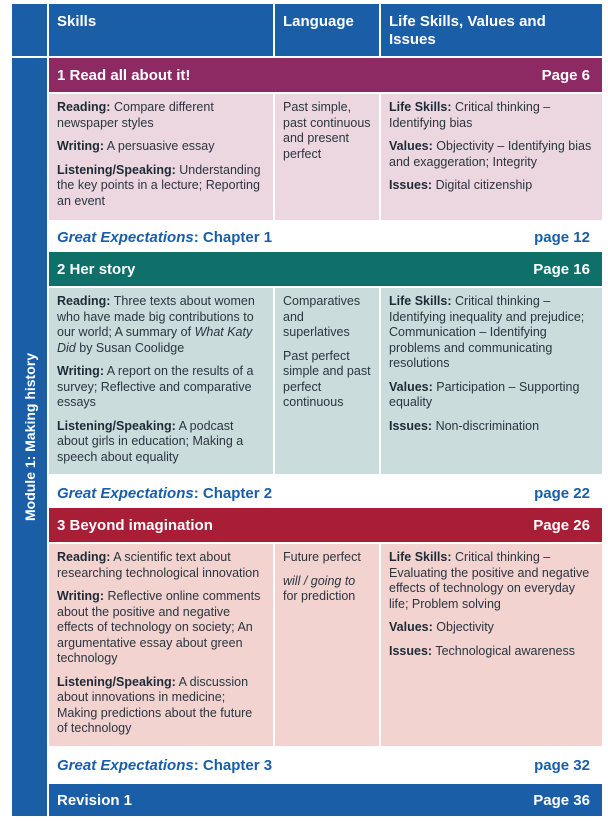 The height and width of the screenshot is (821, 608). What do you see at coordinates (135, 115) in the screenshot?
I see `unit-1-reading: Compare different newspaper styles` at bounding box center [135, 115].